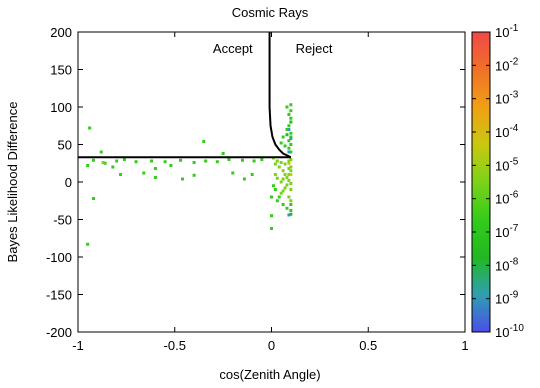  What do you see at coordinates (61, 107) in the screenshot?
I see `y-tick-label: 100` at bounding box center [61, 107].